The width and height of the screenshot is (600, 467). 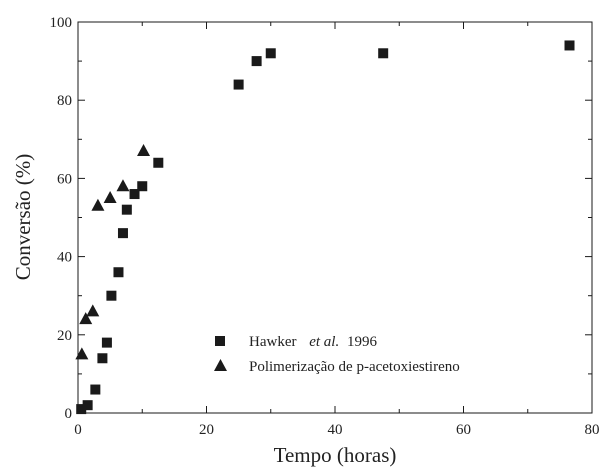 What do you see at coordinates (78, 430) in the screenshot?
I see `x-tick-label: 0` at bounding box center [78, 430].